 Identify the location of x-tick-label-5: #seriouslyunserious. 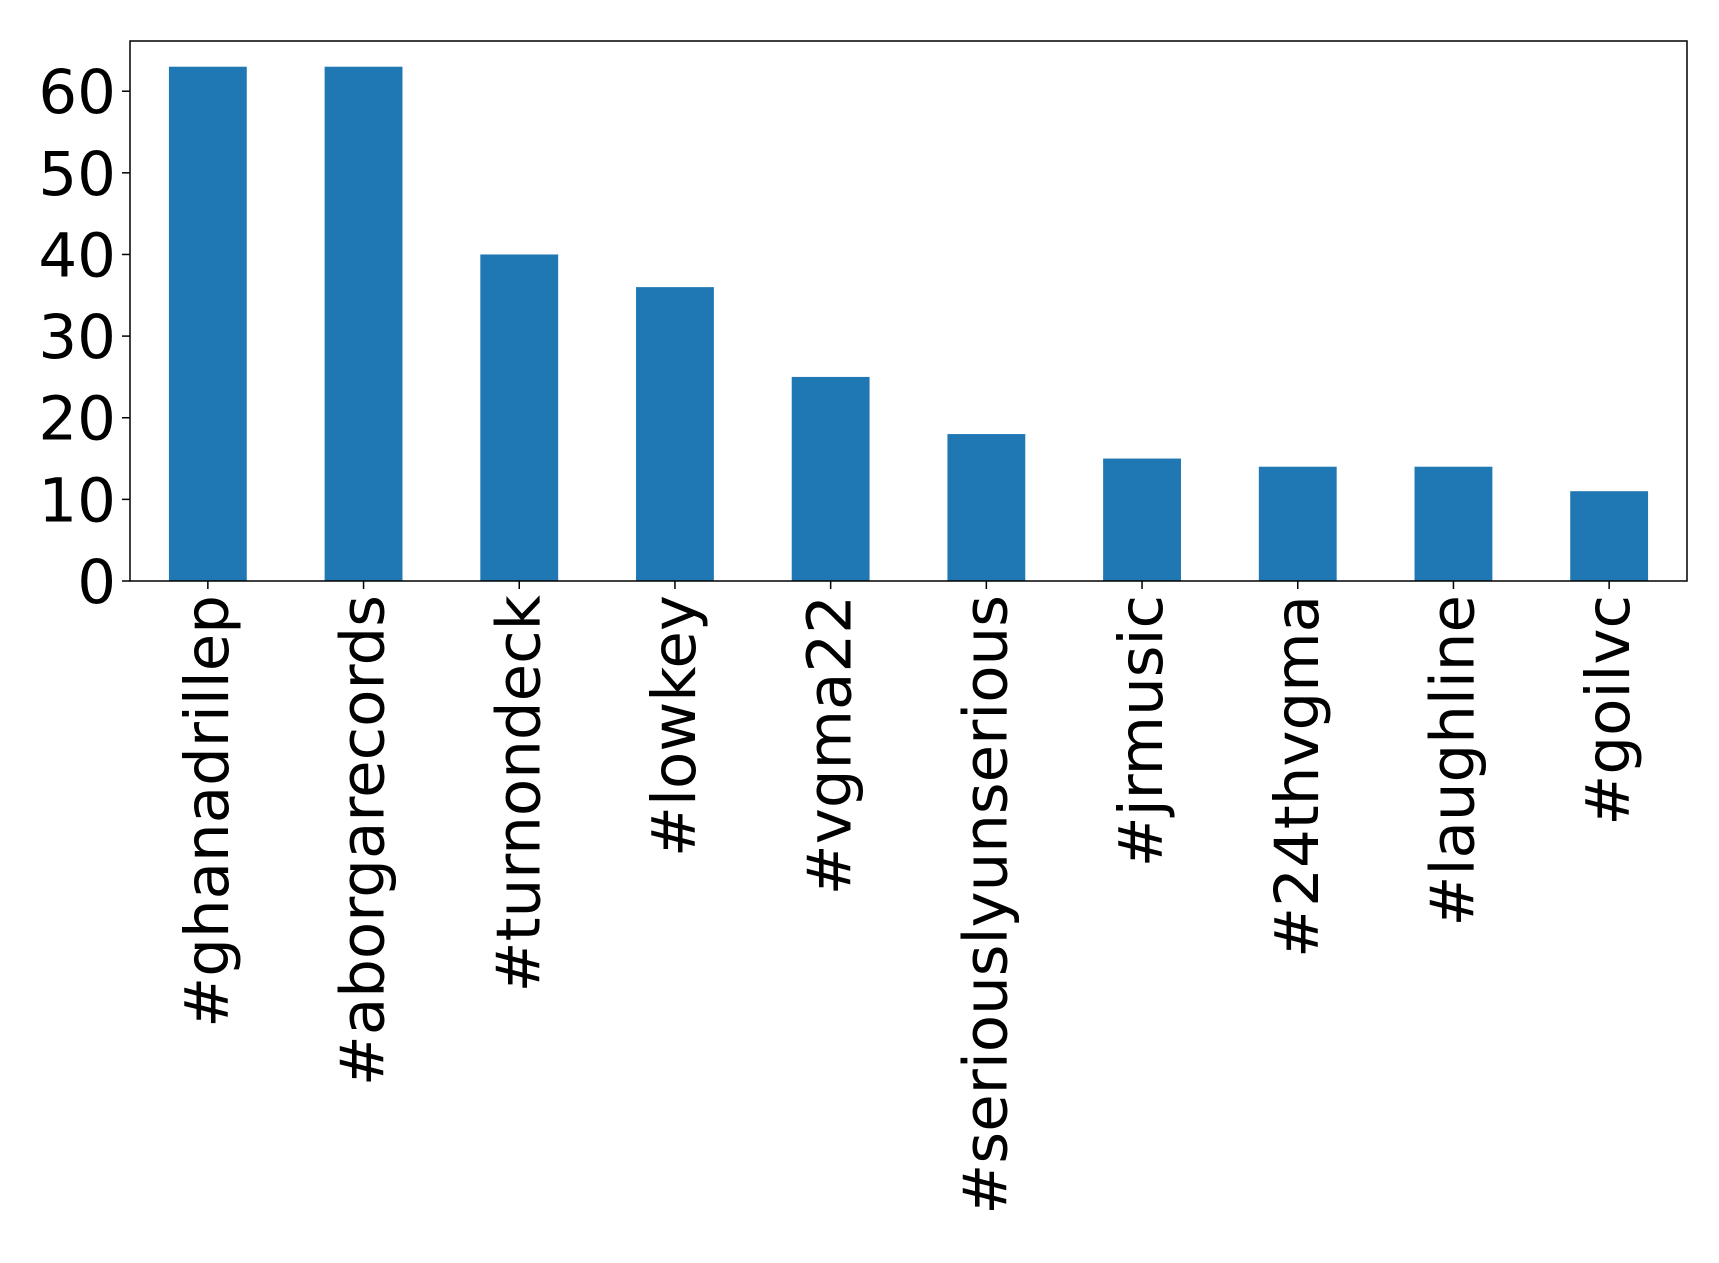
(985, 905).